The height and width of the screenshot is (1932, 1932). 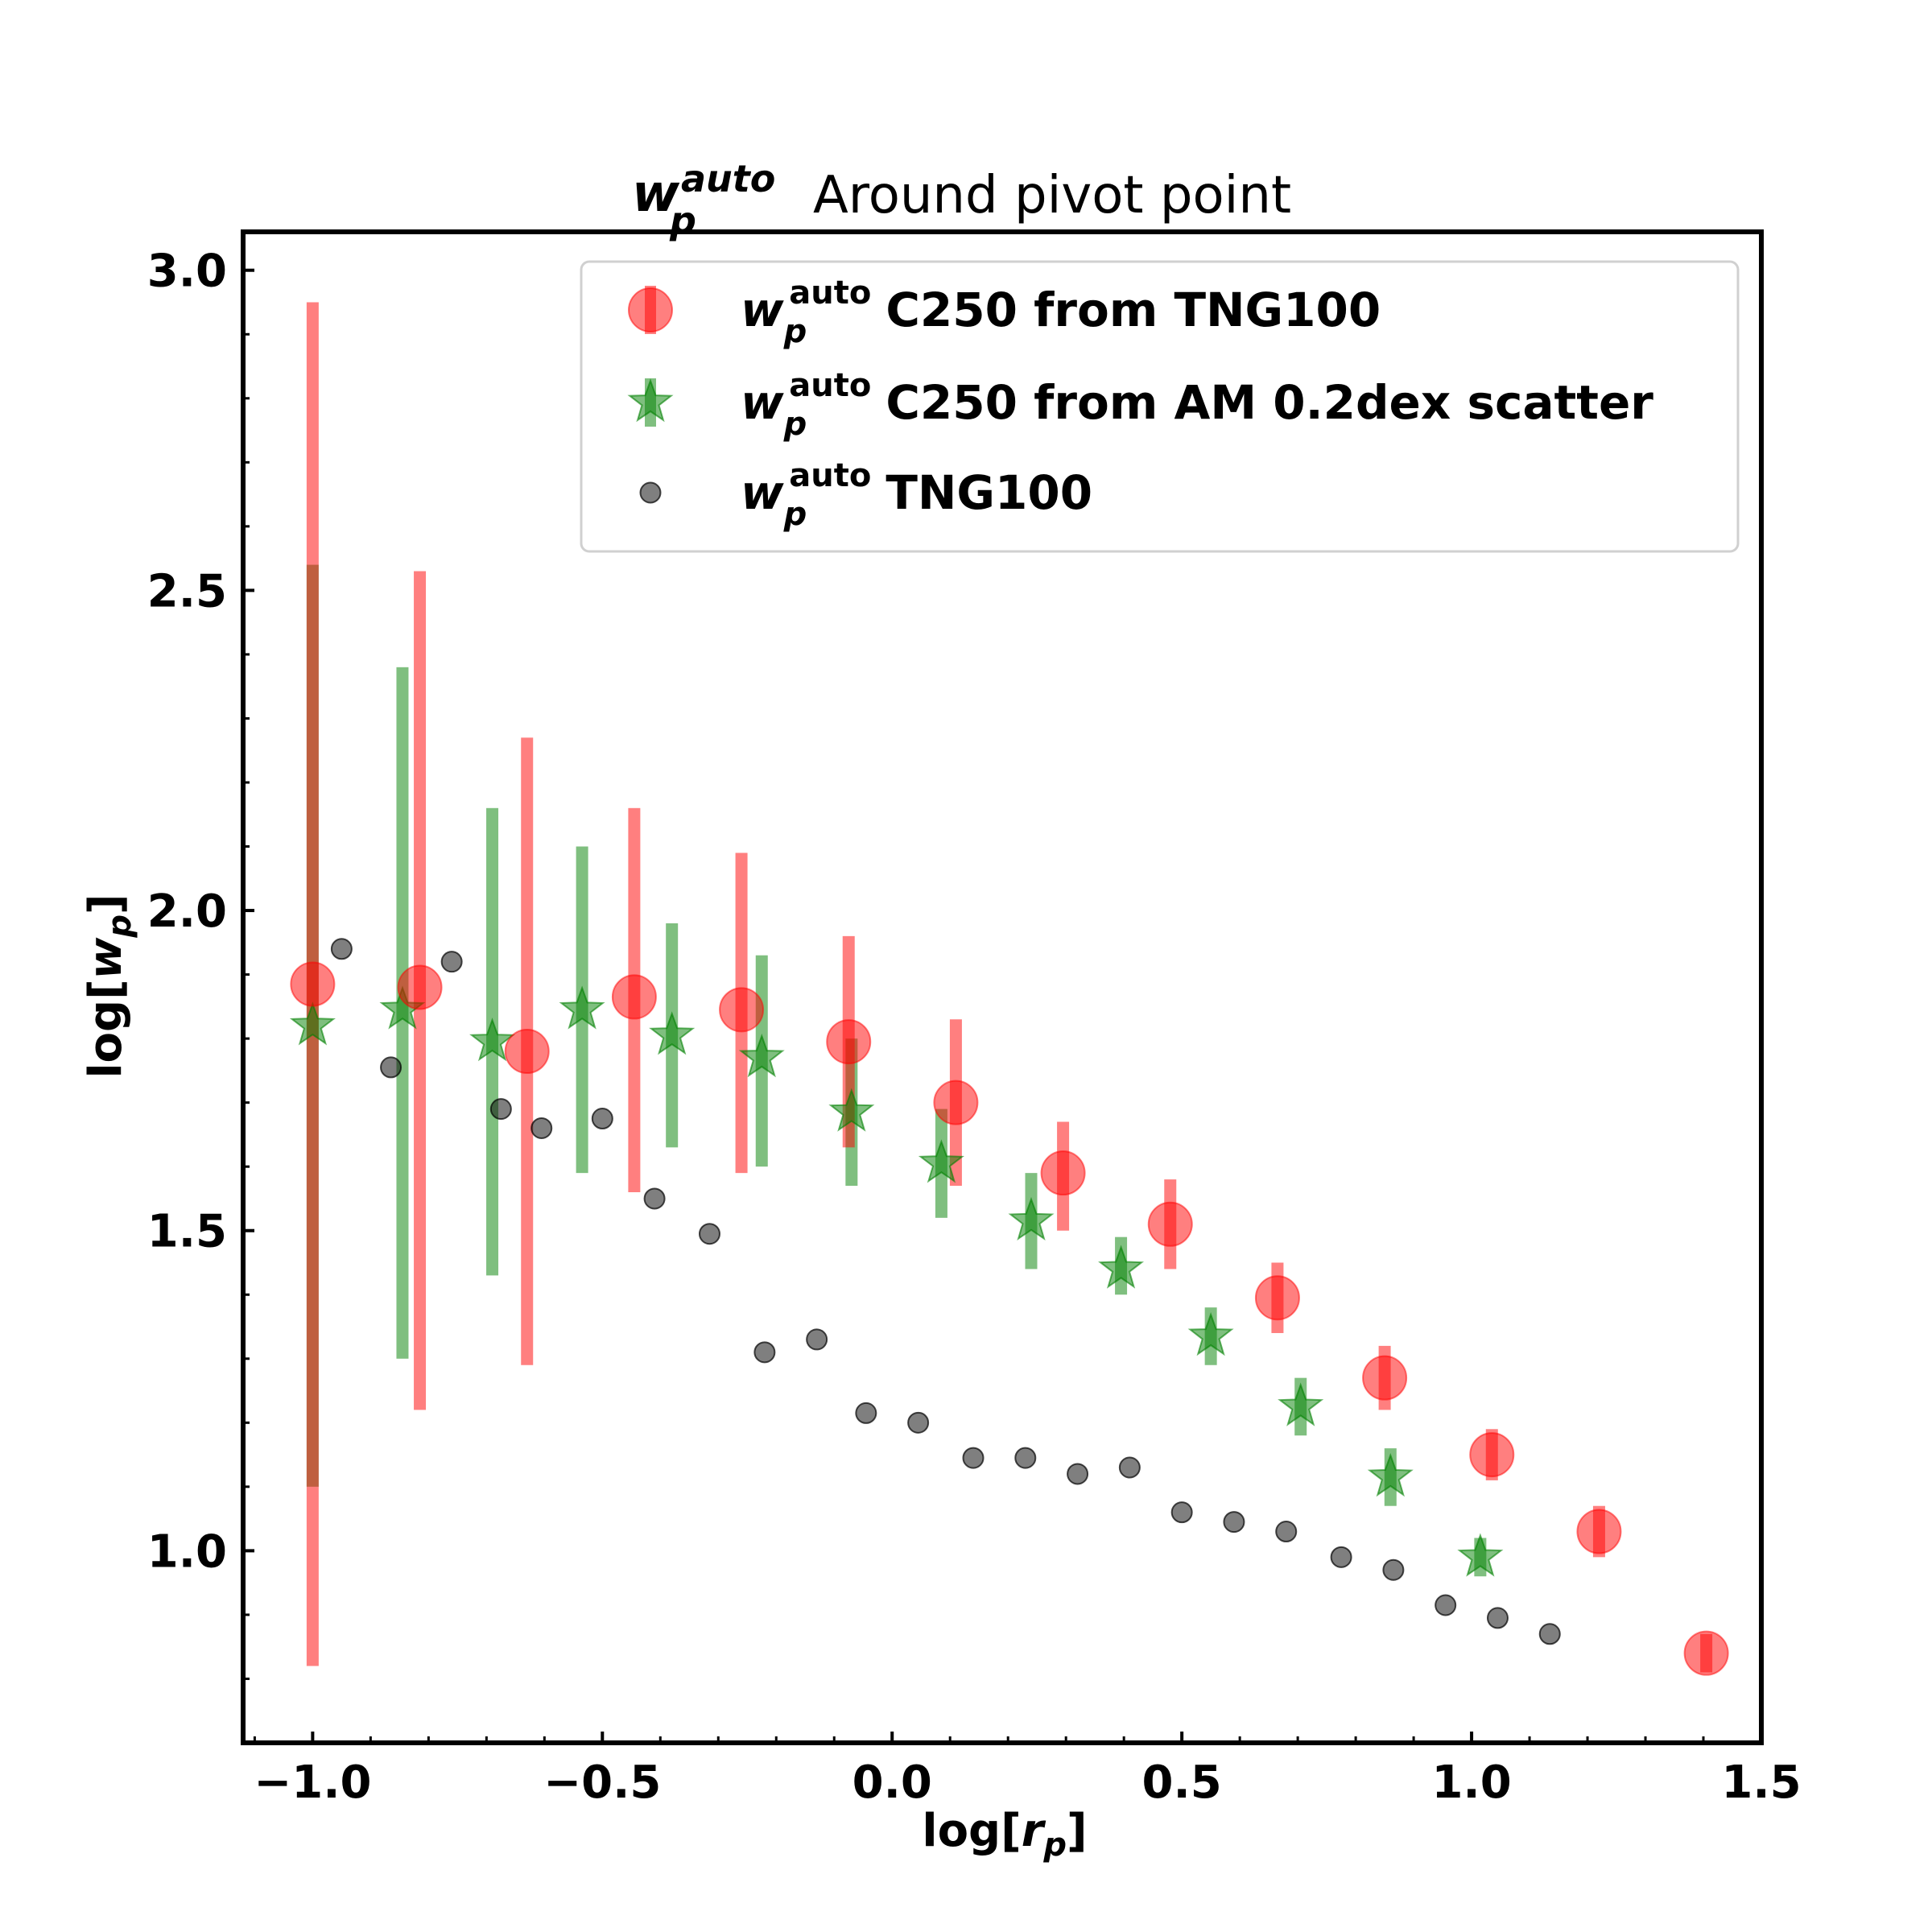 I want to click on x-label-suffix: ], so click(x=1077, y=1831).